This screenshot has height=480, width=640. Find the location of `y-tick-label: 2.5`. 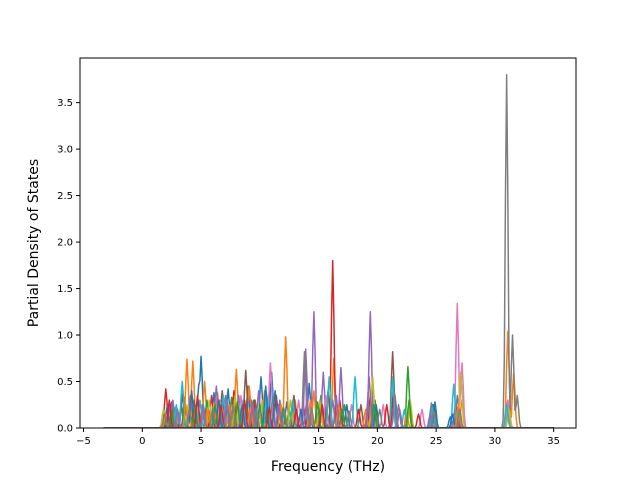

y-tick-label: 2.5 is located at coordinates (65, 196).